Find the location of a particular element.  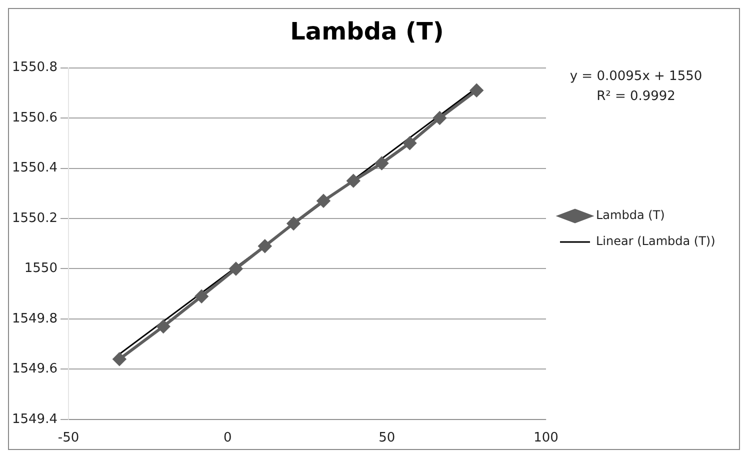

text: y = 0.0095x + 1550 is located at coordinates (636, 76).